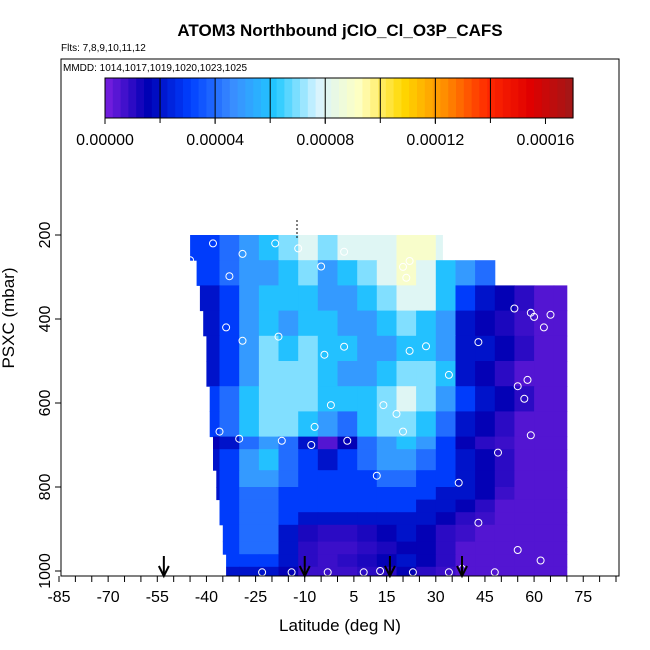 Image resolution: width=650 pixels, height=650 pixels. Describe the element at coordinates (387, 597) in the screenshot. I see `x-axis-tick-label: 15` at that location.